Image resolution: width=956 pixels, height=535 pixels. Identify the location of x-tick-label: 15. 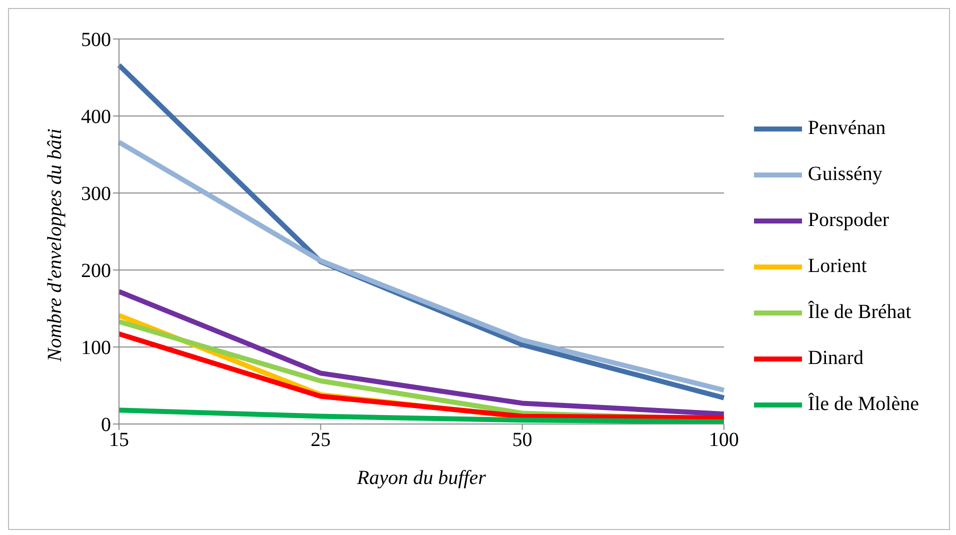
(119, 440).